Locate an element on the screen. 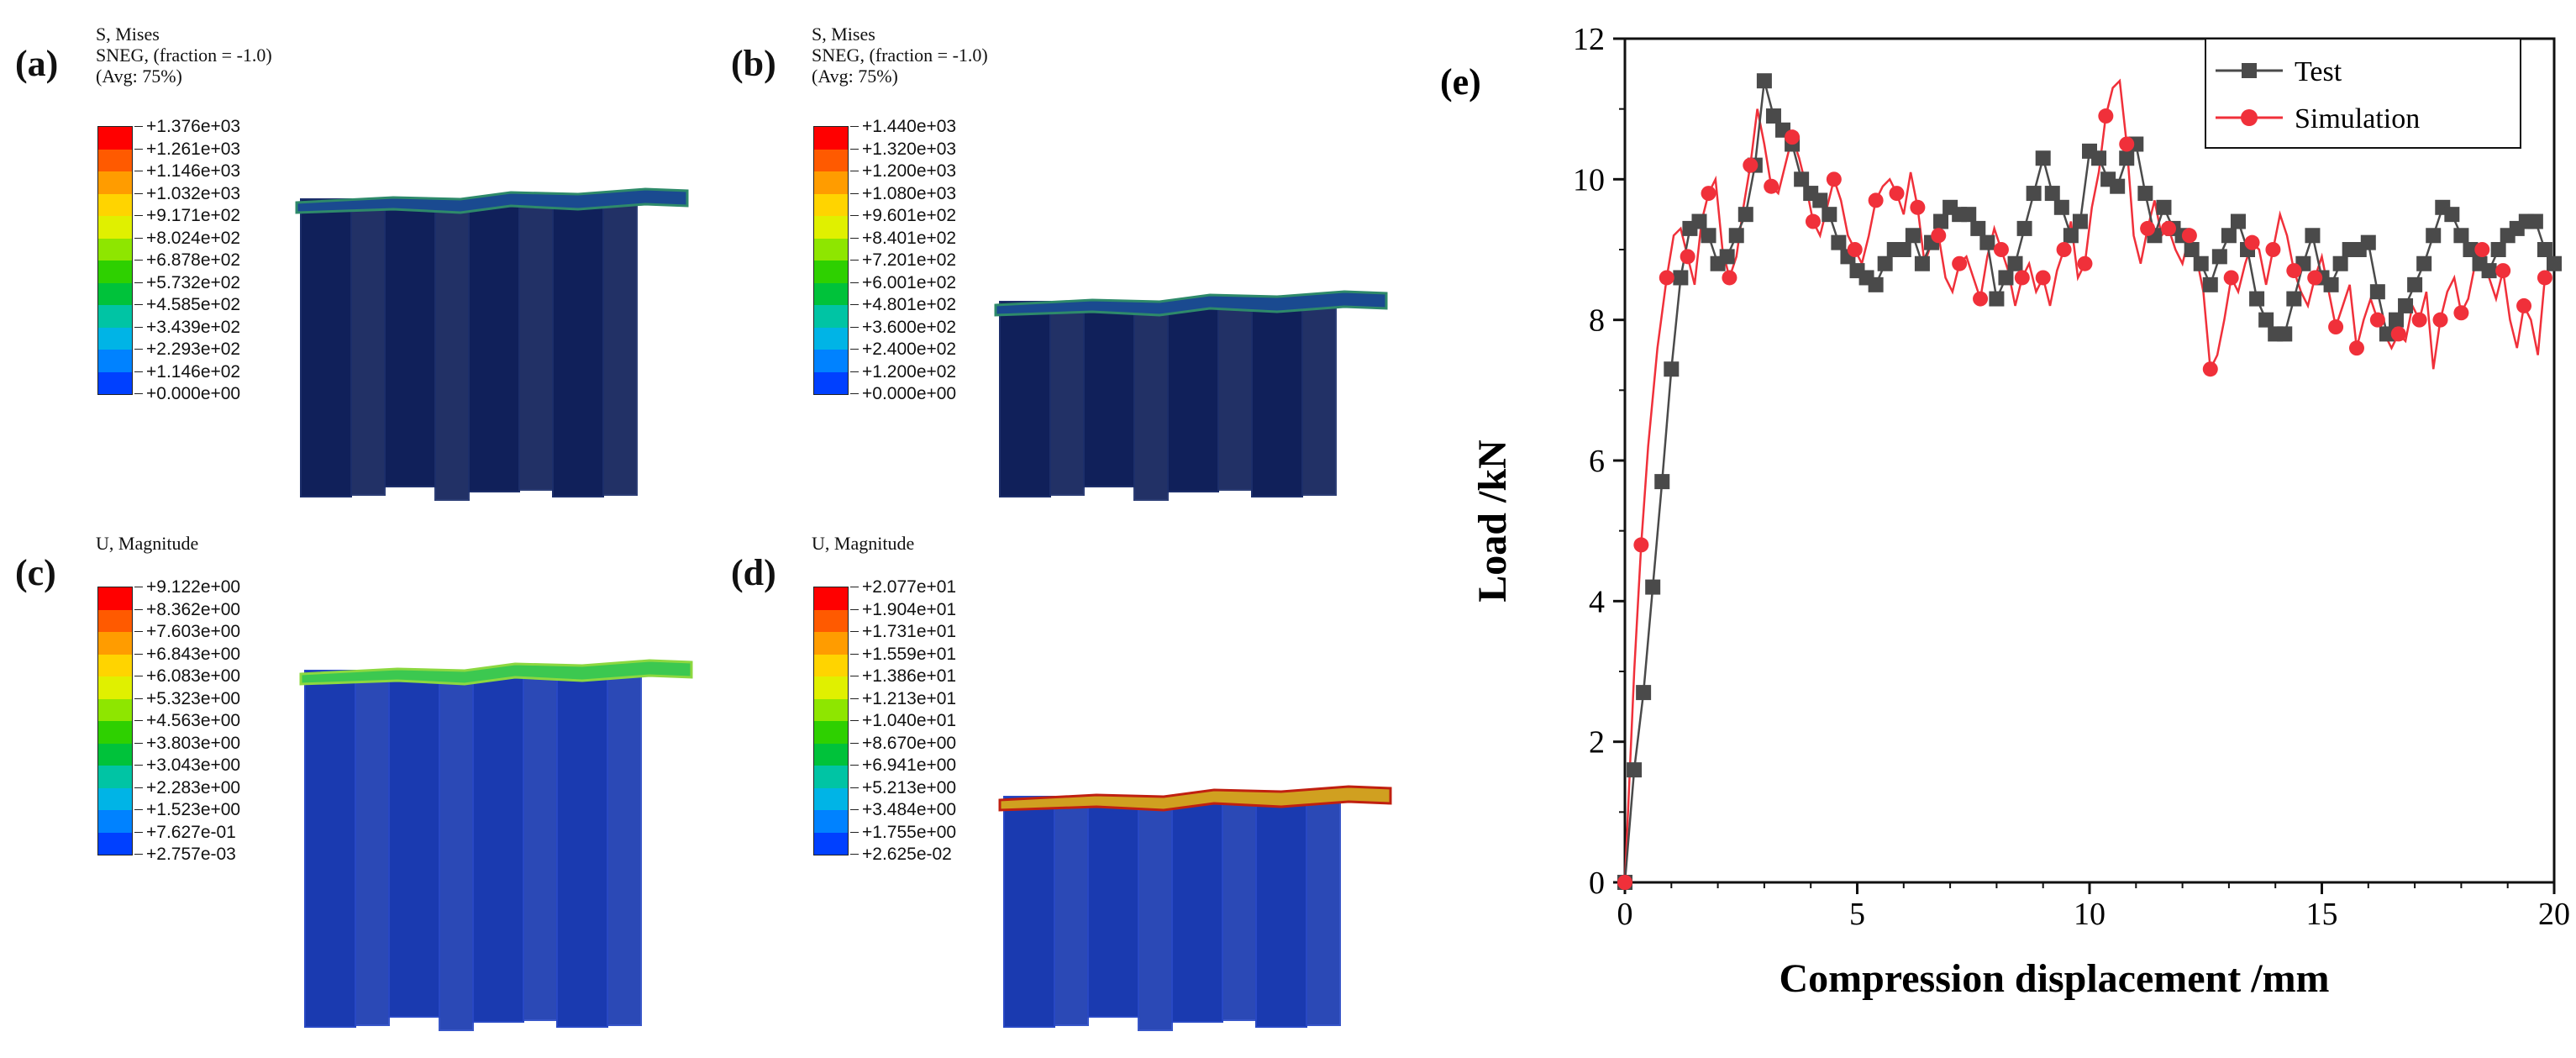 This screenshot has height=1058, width=2576. y-tick-label: 6 is located at coordinates (1597, 461).